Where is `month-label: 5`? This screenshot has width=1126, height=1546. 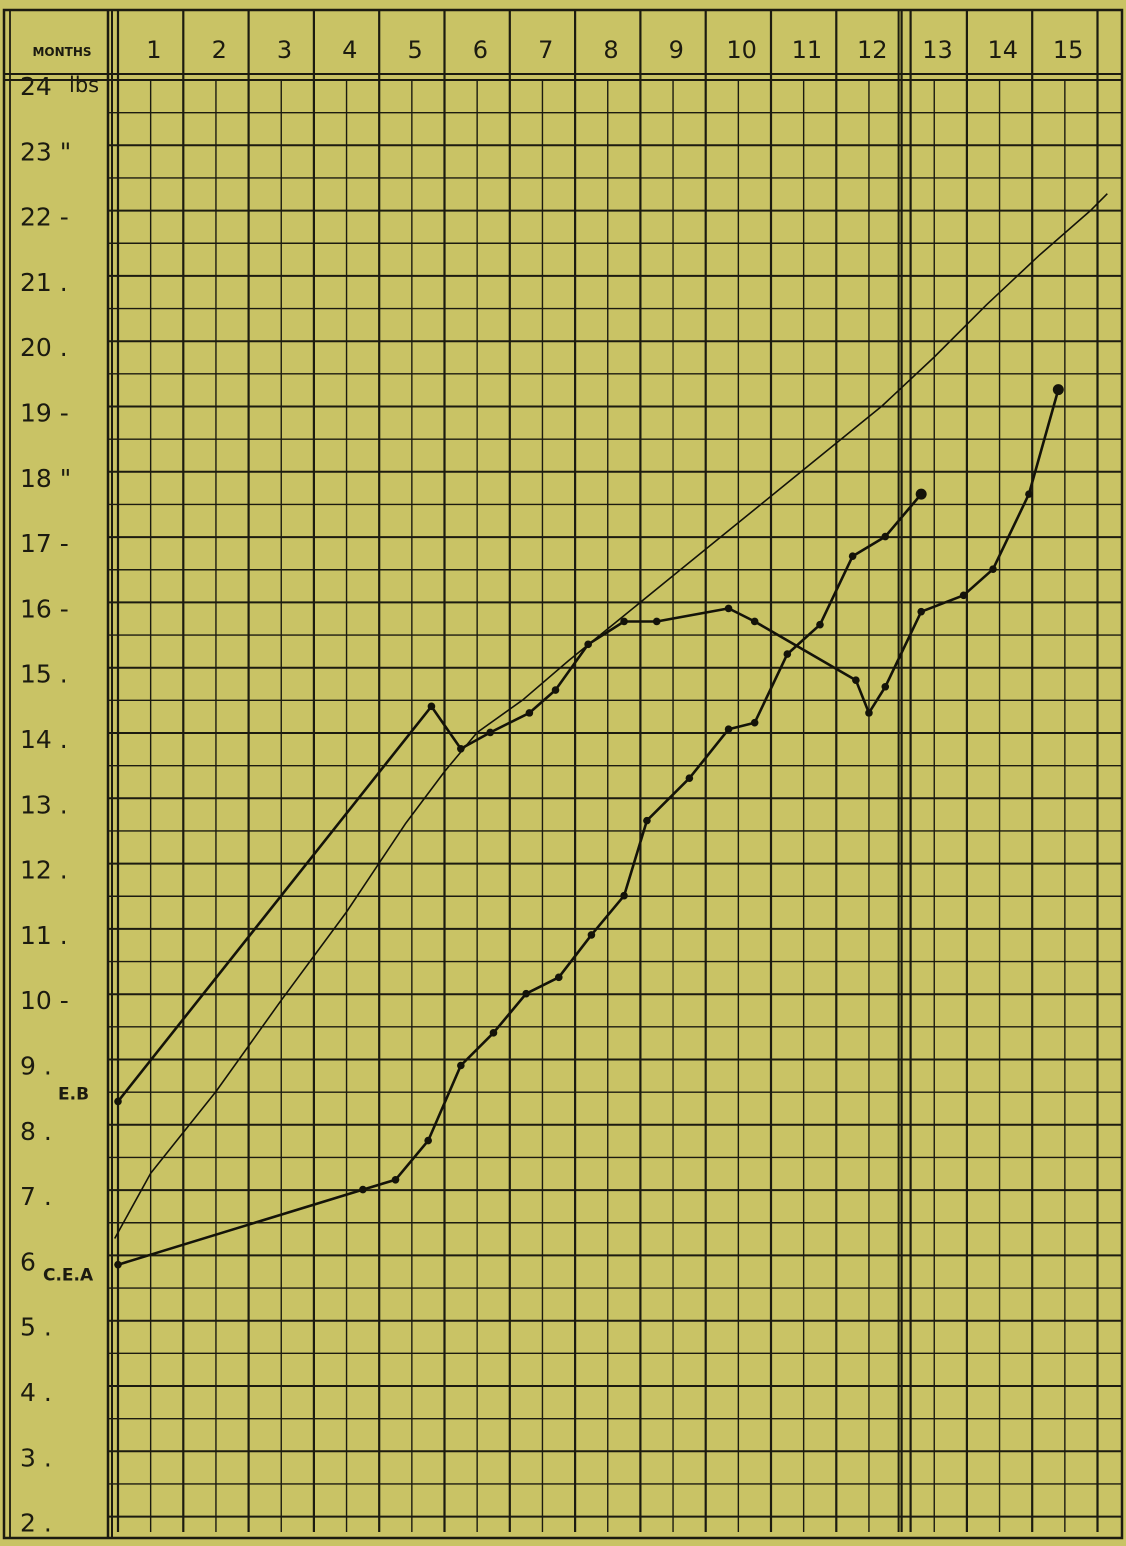
month-label: 5 is located at coordinates (414, 50).